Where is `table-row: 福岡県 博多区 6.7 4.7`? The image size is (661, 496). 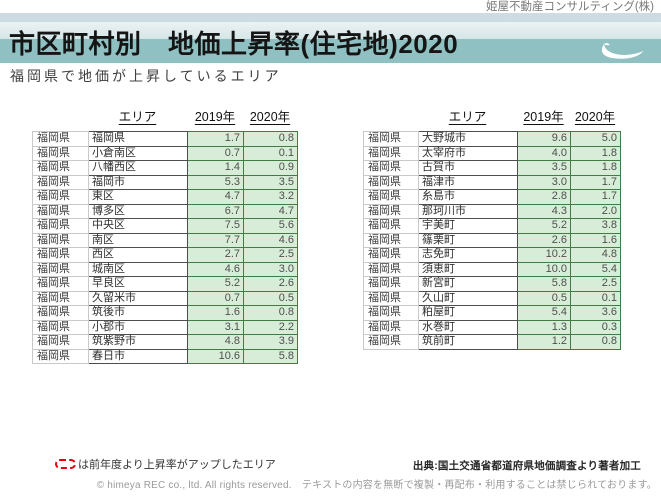
table-row: 福岡県 博多区 6.7 4.7 is located at coordinates (165, 211).